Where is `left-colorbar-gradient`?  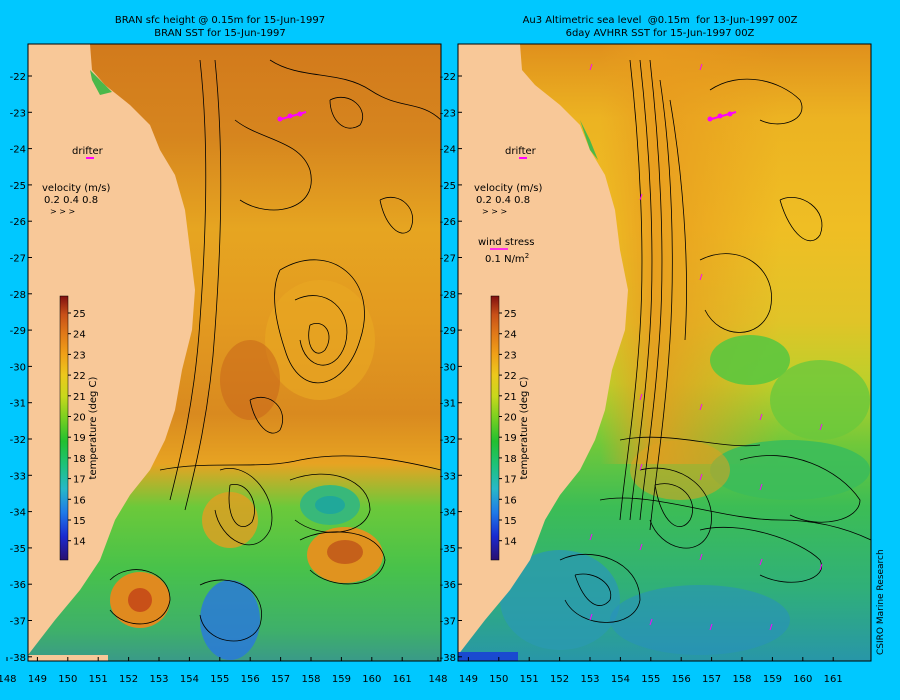 left-colorbar-gradient is located at coordinates (64, 428).